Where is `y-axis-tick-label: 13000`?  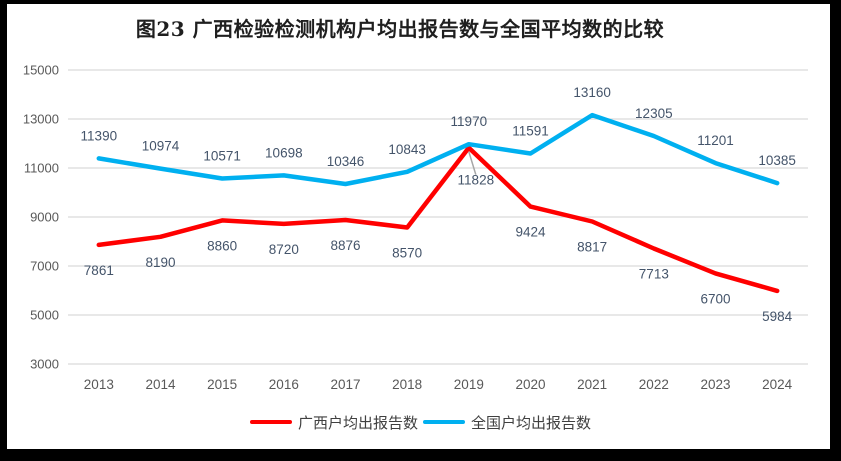 y-axis-tick-label: 13000 is located at coordinates (41, 119).